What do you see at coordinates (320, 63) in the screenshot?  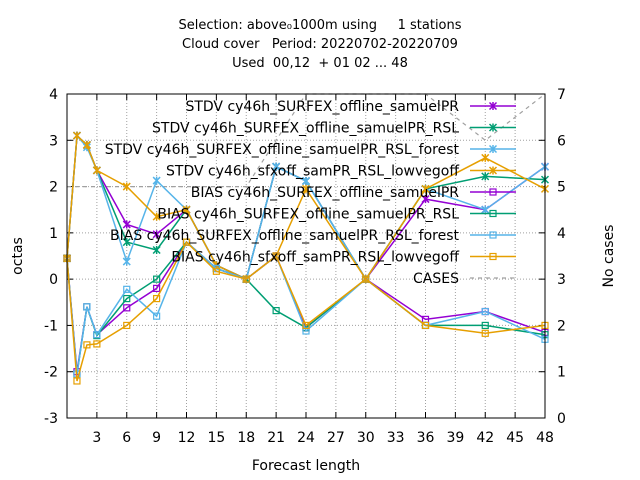 I see `chart-title-line-3: Used 00,12 + 01 02 ... 48` at bounding box center [320, 63].